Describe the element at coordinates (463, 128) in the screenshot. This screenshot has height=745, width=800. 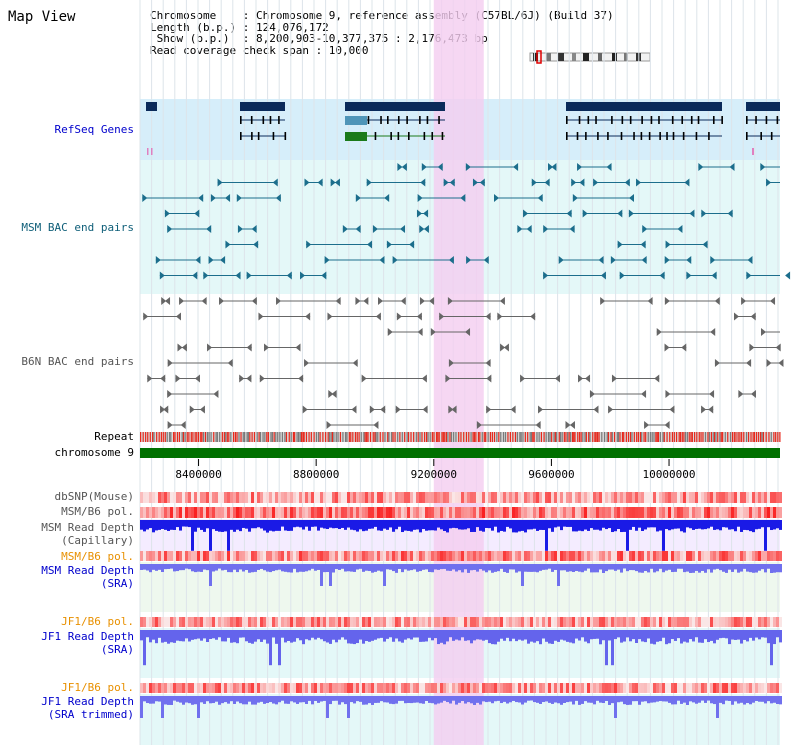
I see `refseq-genes-track` at that location.